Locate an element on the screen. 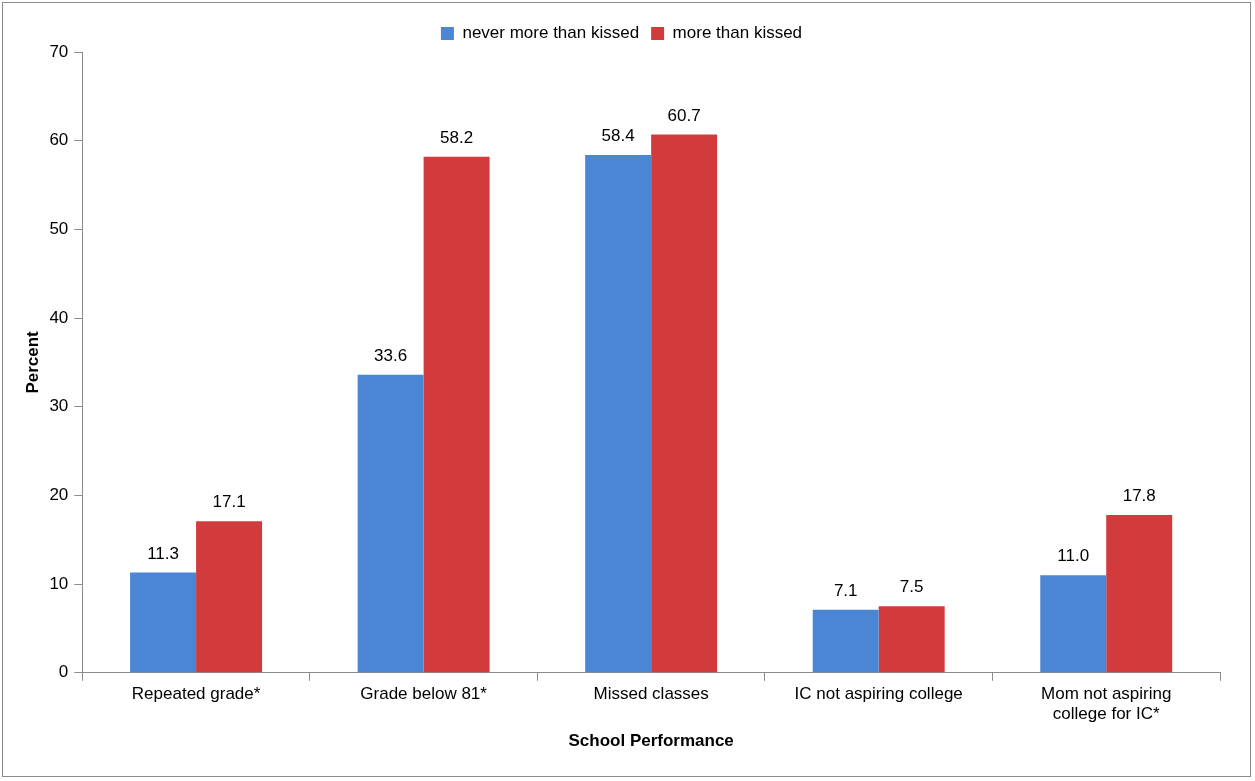 The image size is (1255, 781). data-label: 58.2 is located at coordinates (457, 137).